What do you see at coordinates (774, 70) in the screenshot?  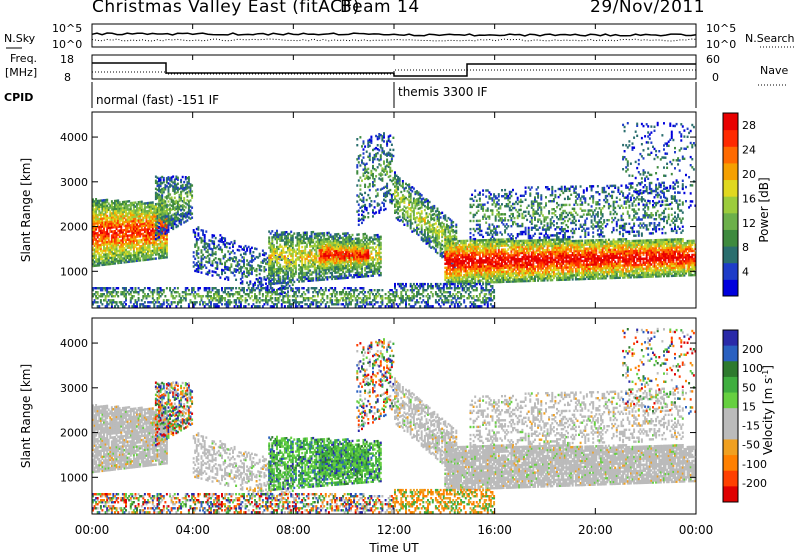 I see `nave-label: Nave` at bounding box center [774, 70].